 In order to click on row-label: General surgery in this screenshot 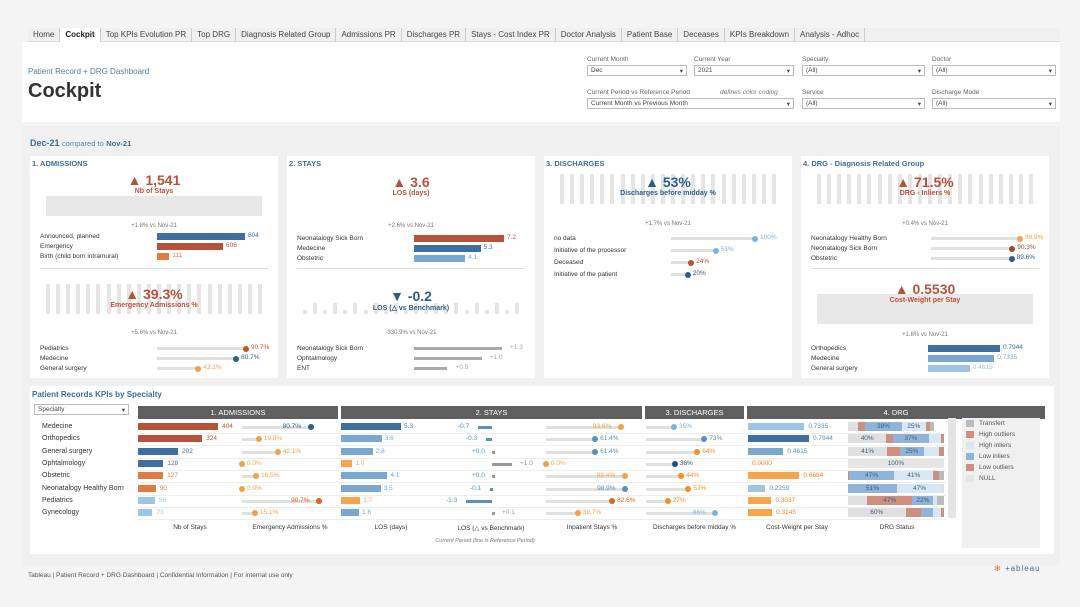, I will do `click(834, 368)`.